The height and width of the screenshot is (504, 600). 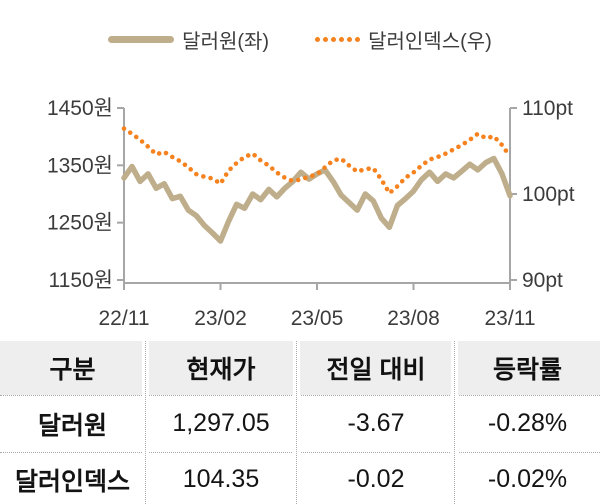 I want to click on header-change-rate: 등락률, so click(x=527, y=370).